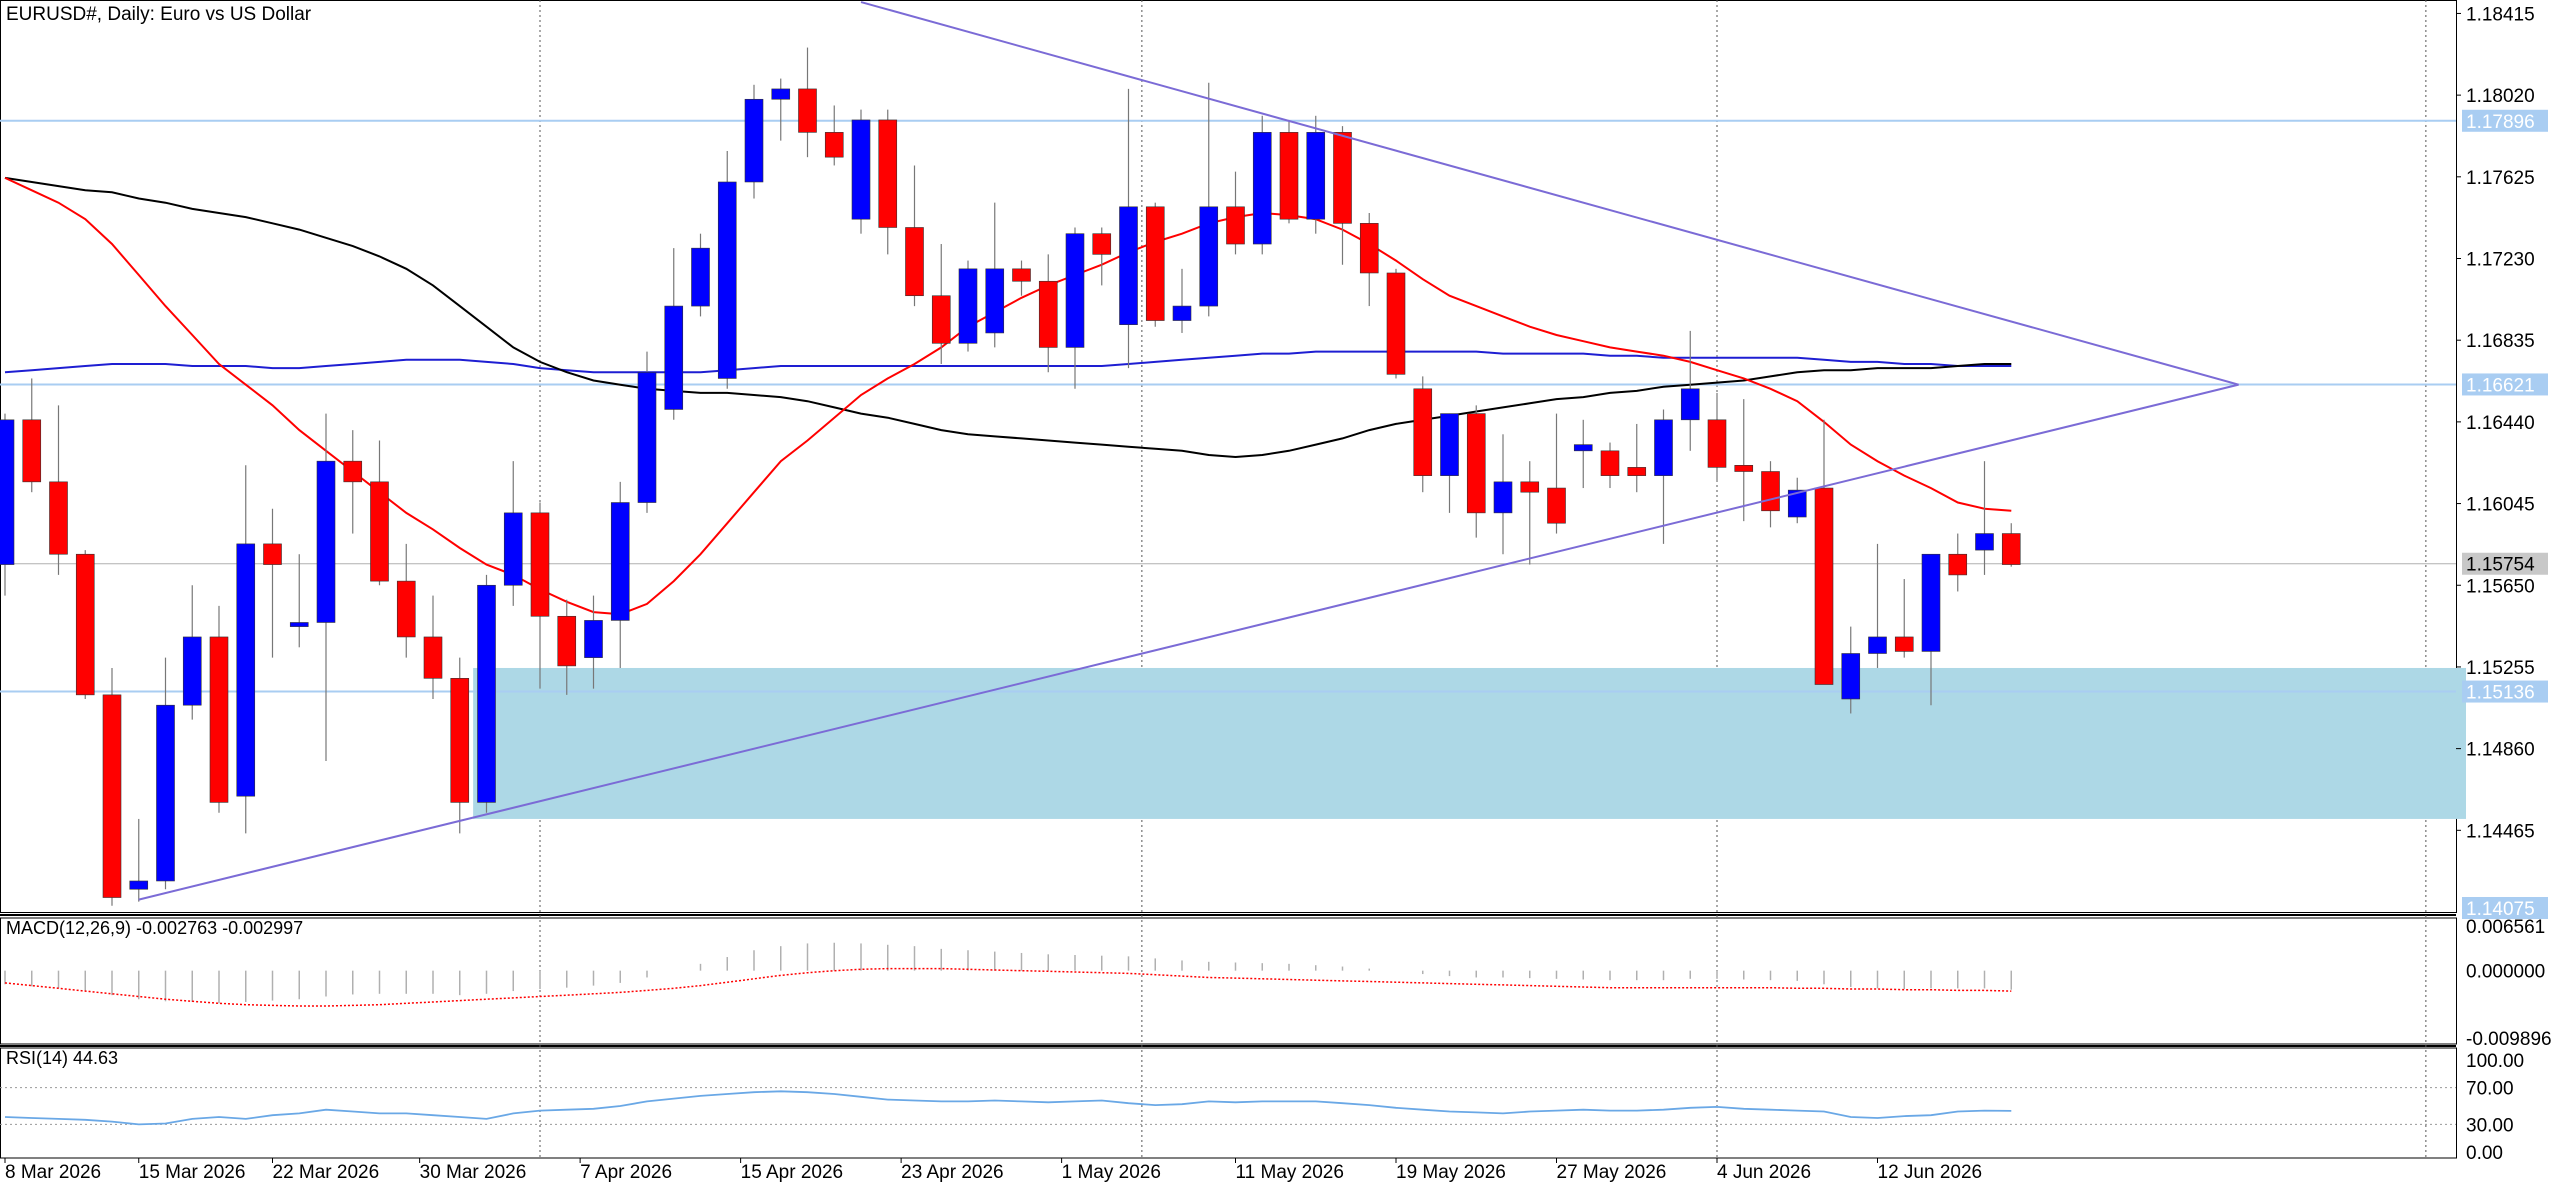 The width and height of the screenshot is (2560, 1186). Describe the element at coordinates (2500, 565) in the screenshot. I see `price-tag-label: 1.15754` at that location.